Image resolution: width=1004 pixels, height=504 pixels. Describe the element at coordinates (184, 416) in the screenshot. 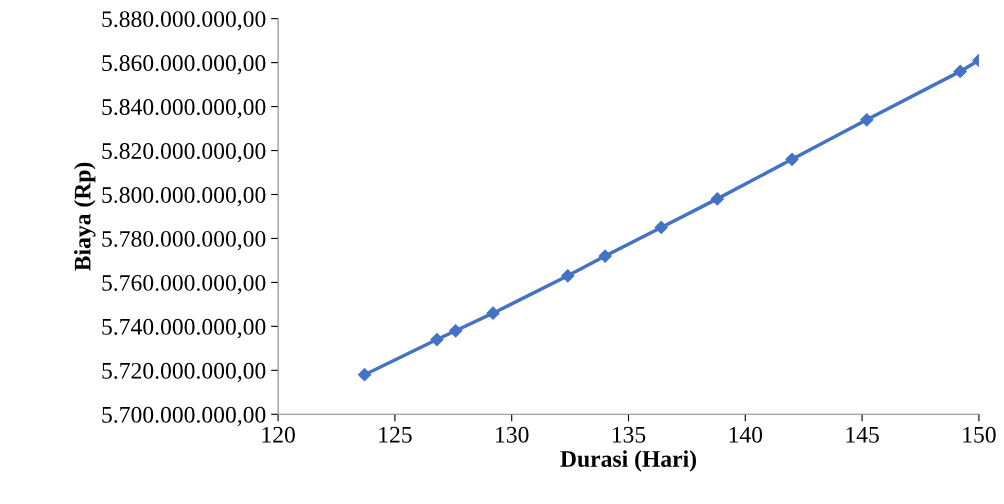

I see `y-tick-label: 5.700.000.000,00` at that location.